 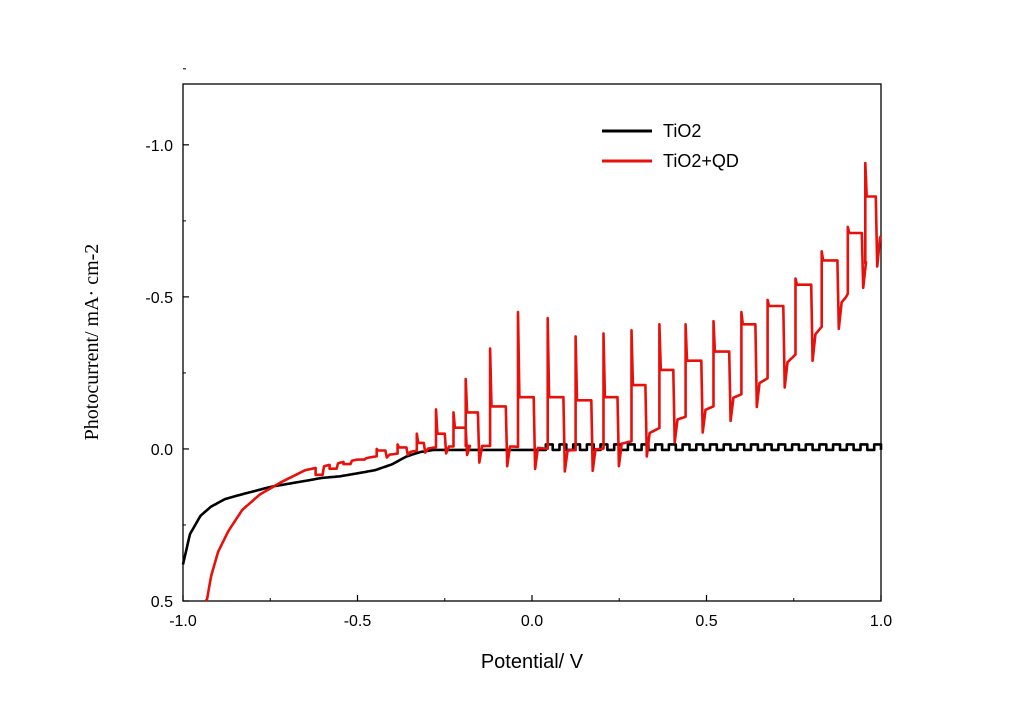 What do you see at coordinates (162, 602) in the screenshot?
I see `y-tick-label: 0.5` at bounding box center [162, 602].